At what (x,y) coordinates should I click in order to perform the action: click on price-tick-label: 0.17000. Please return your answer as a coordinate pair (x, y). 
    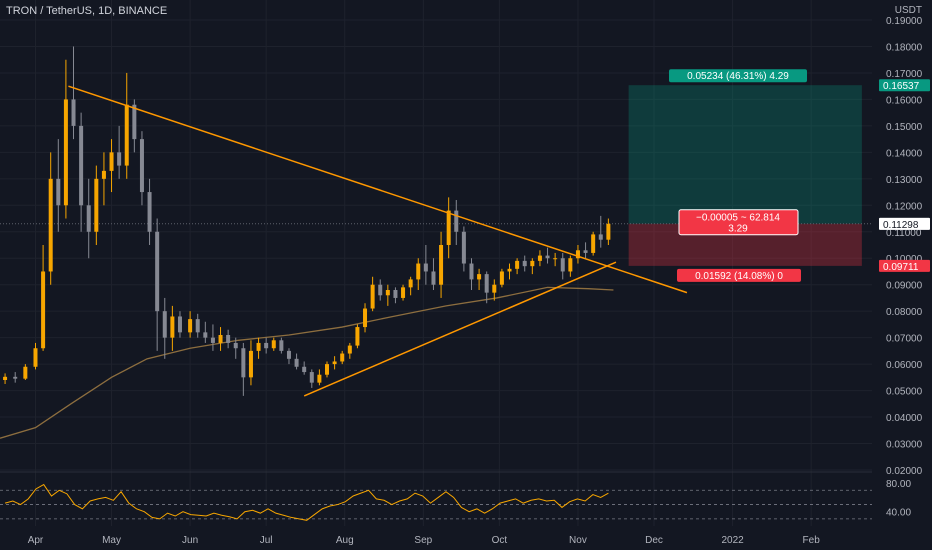
    Looking at the image, I should click on (904, 74).